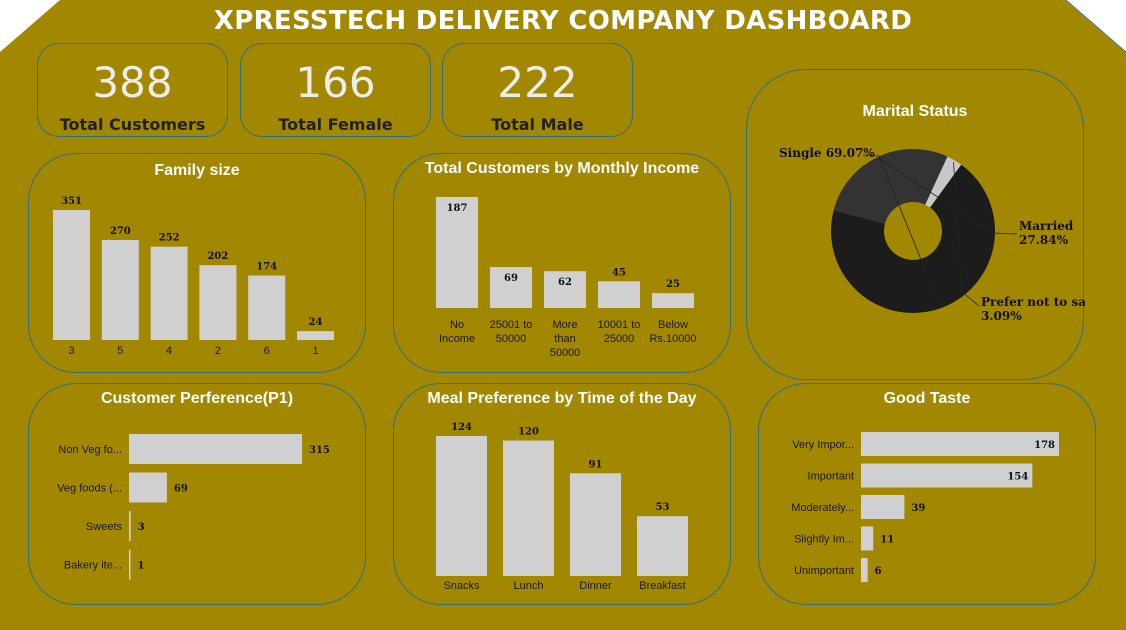 The height and width of the screenshot is (630, 1126). What do you see at coordinates (1017, 477) in the screenshot?
I see `taste-value-label: 154` at bounding box center [1017, 477].